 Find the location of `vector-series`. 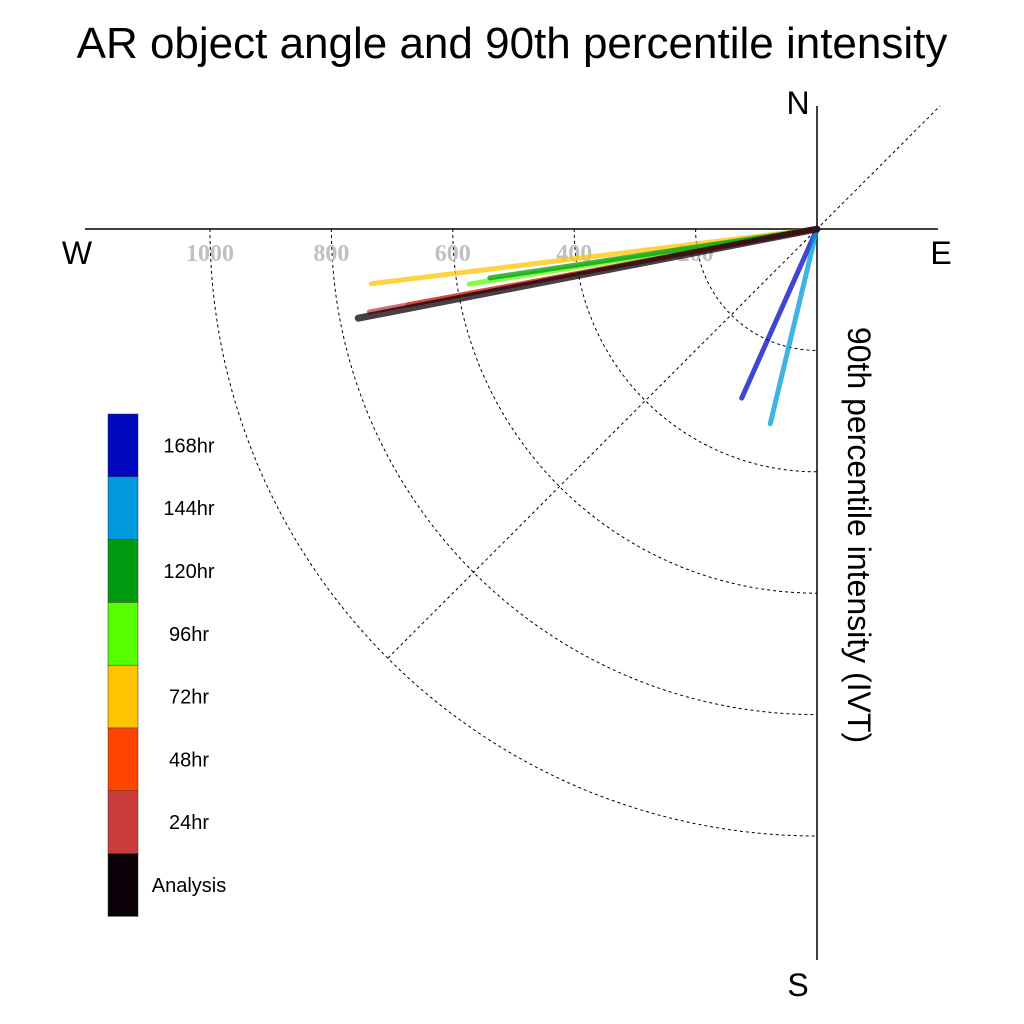

vector-series is located at coordinates (587, 326).